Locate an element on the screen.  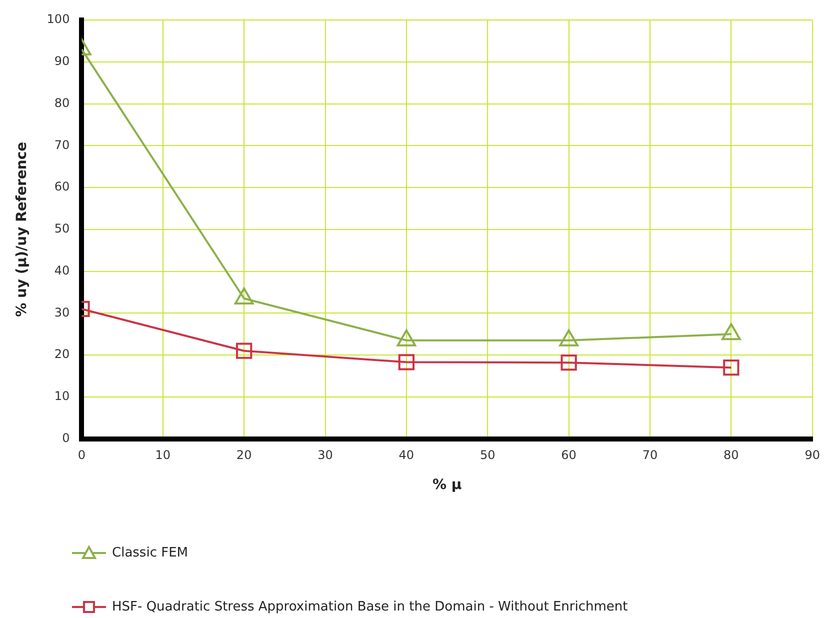
y-tick-label: 40 is located at coordinates (62, 270).